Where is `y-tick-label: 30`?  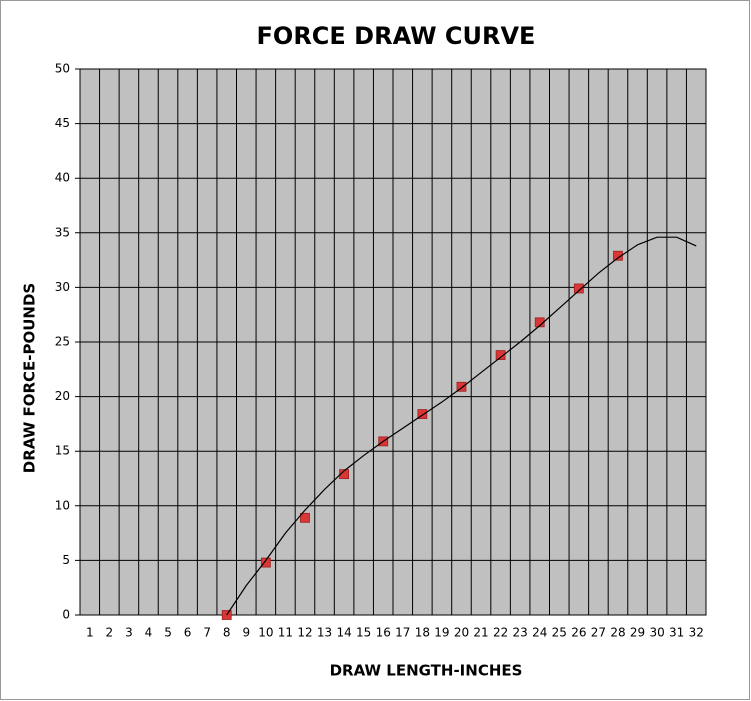
y-tick-label: 30 is located at coordinates (62, 287).